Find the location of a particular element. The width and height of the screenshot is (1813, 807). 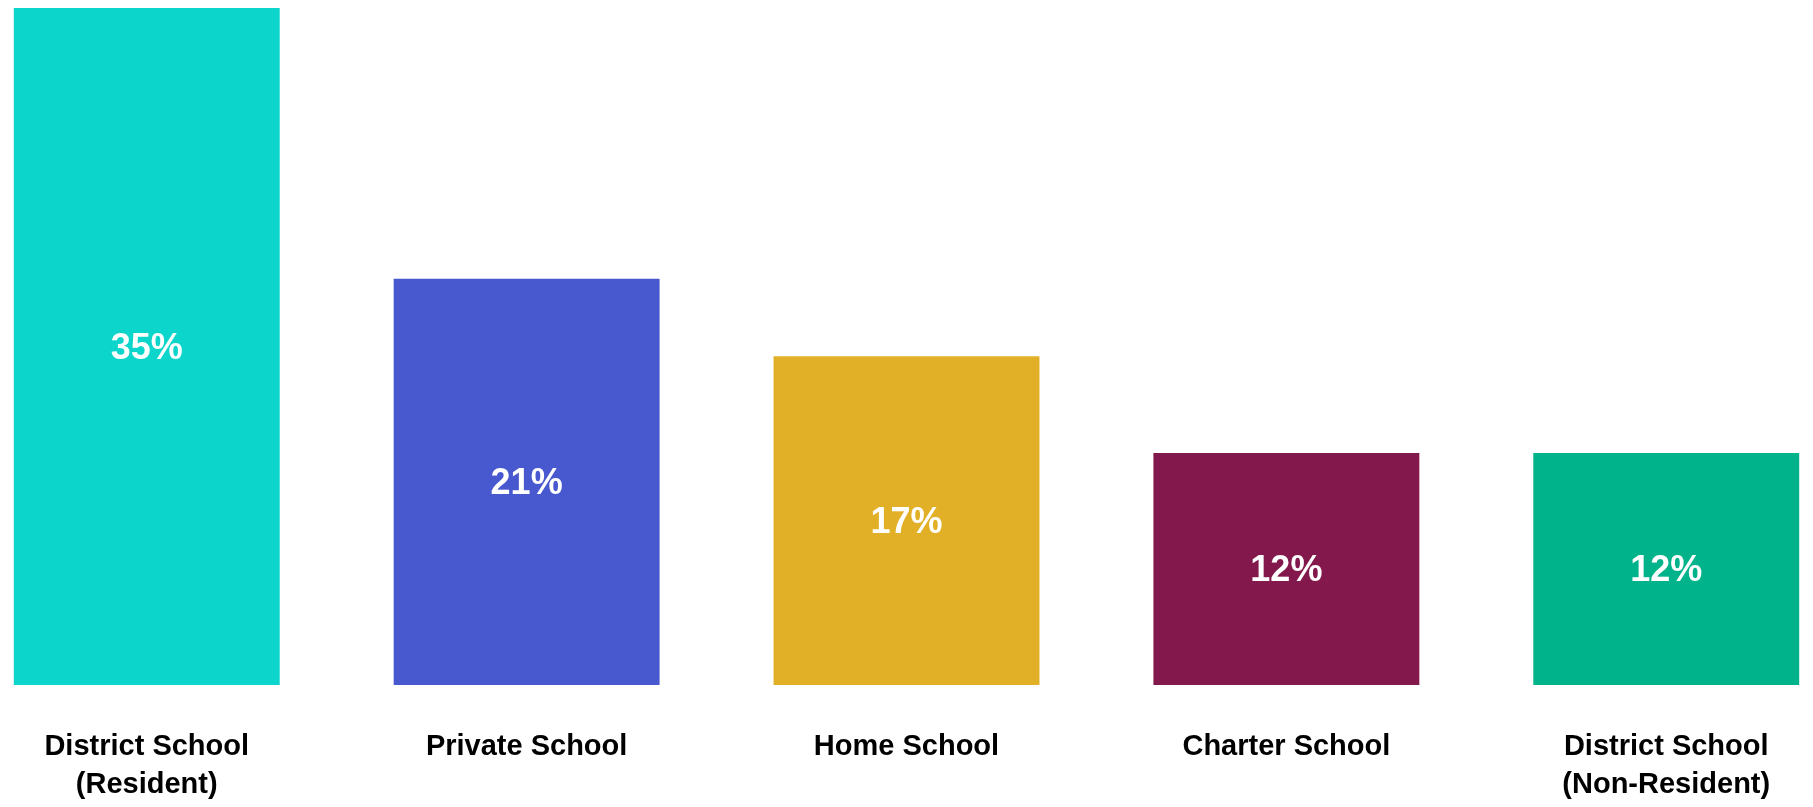

data-label: 21% is located at coordinates (526, 482).